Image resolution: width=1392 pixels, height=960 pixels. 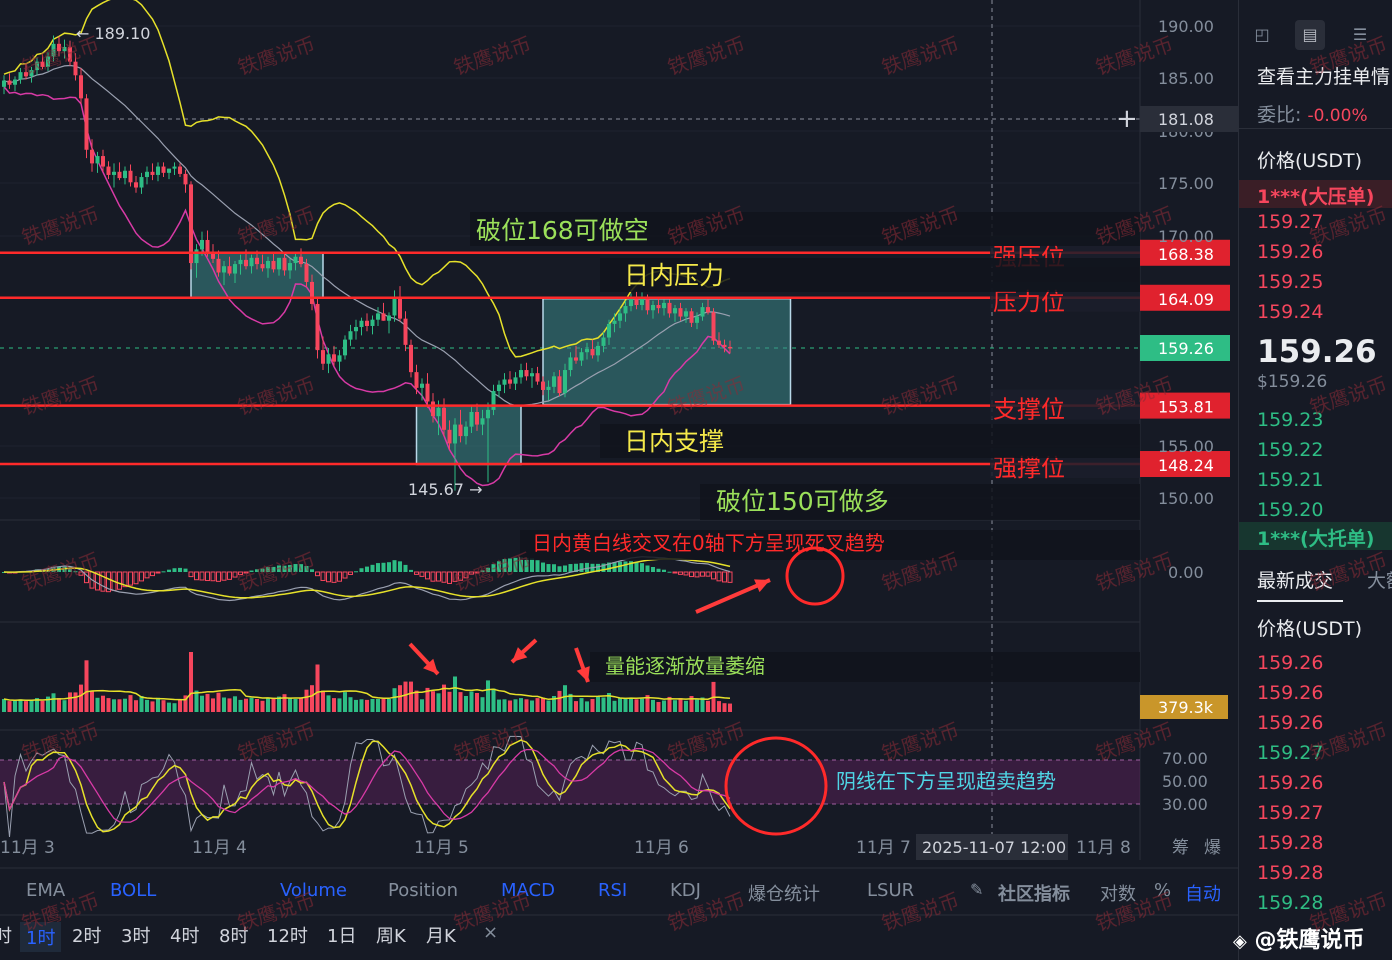 What do you see at coordinates (1029, 468) in the screenshot?
I see `level-name: 强撑位` at bounding box center [1029, 468].